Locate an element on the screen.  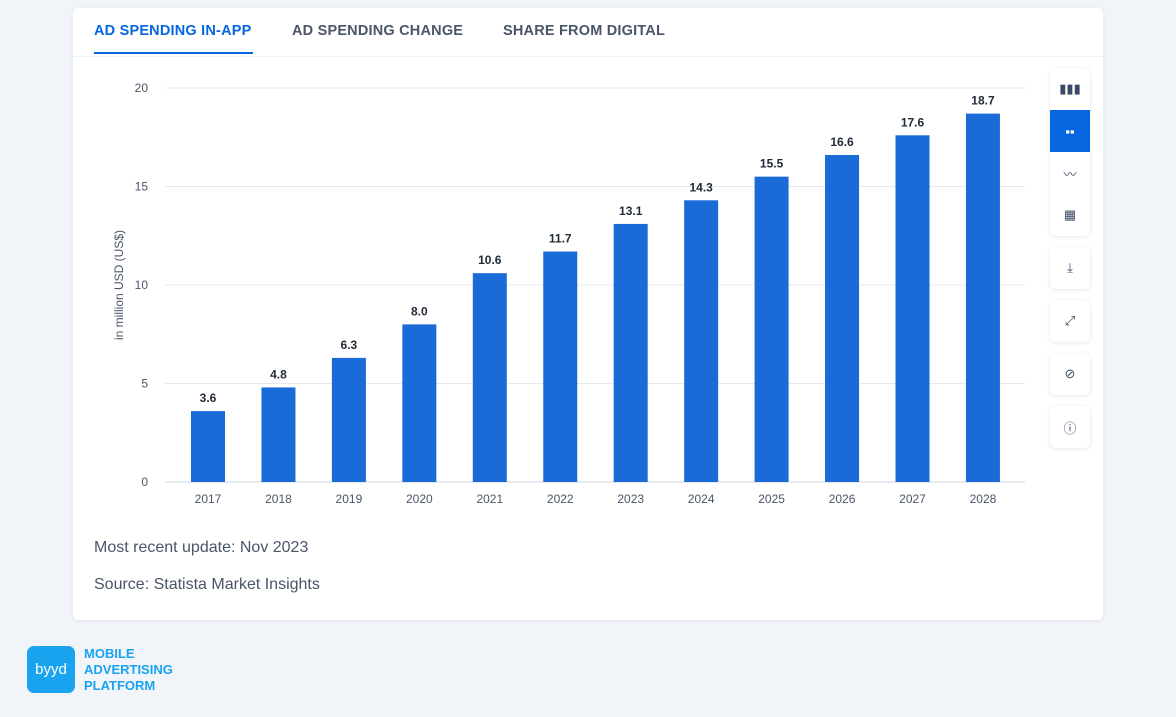
x-tick-label: 2022 is located at coordinates (560, 499).